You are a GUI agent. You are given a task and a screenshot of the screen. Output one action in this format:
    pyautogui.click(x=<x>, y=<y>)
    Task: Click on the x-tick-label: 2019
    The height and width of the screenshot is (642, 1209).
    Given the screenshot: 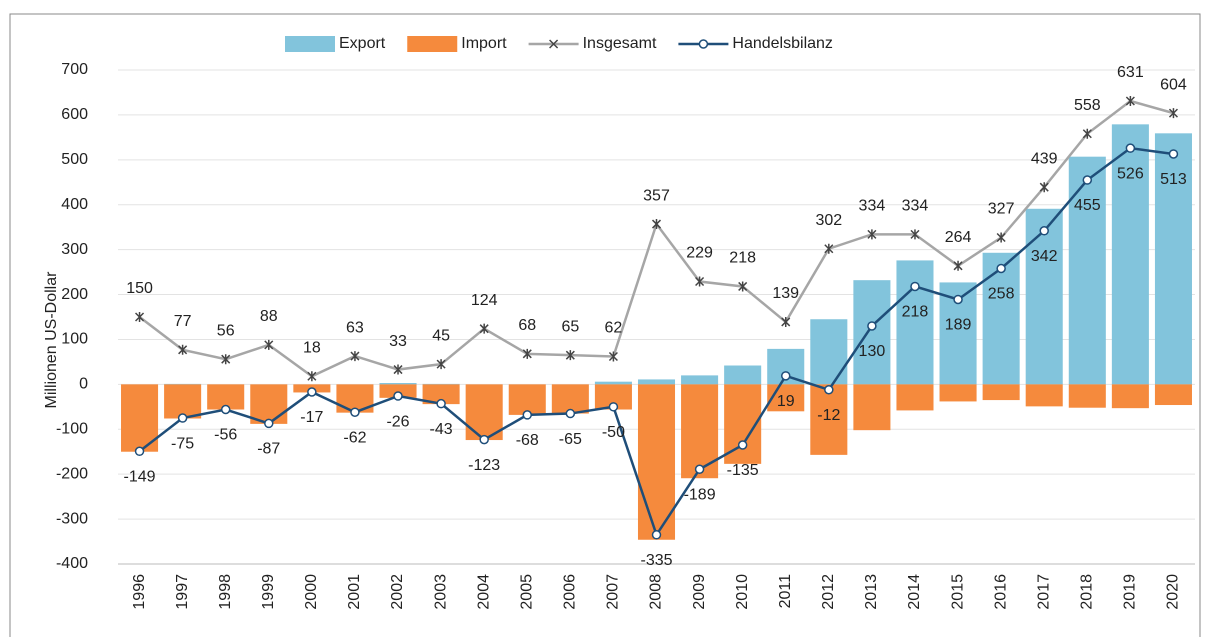 What is the action you would take?
    pyautogui.click(x=1130, y=592)
    